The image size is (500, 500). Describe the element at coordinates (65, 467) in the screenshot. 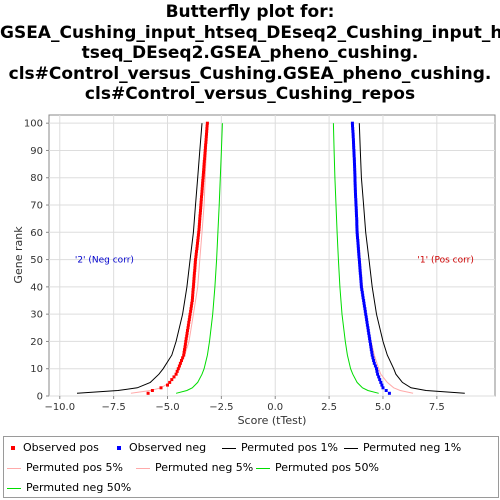

I see `legend-item: Permuted pos 5%` at that location.